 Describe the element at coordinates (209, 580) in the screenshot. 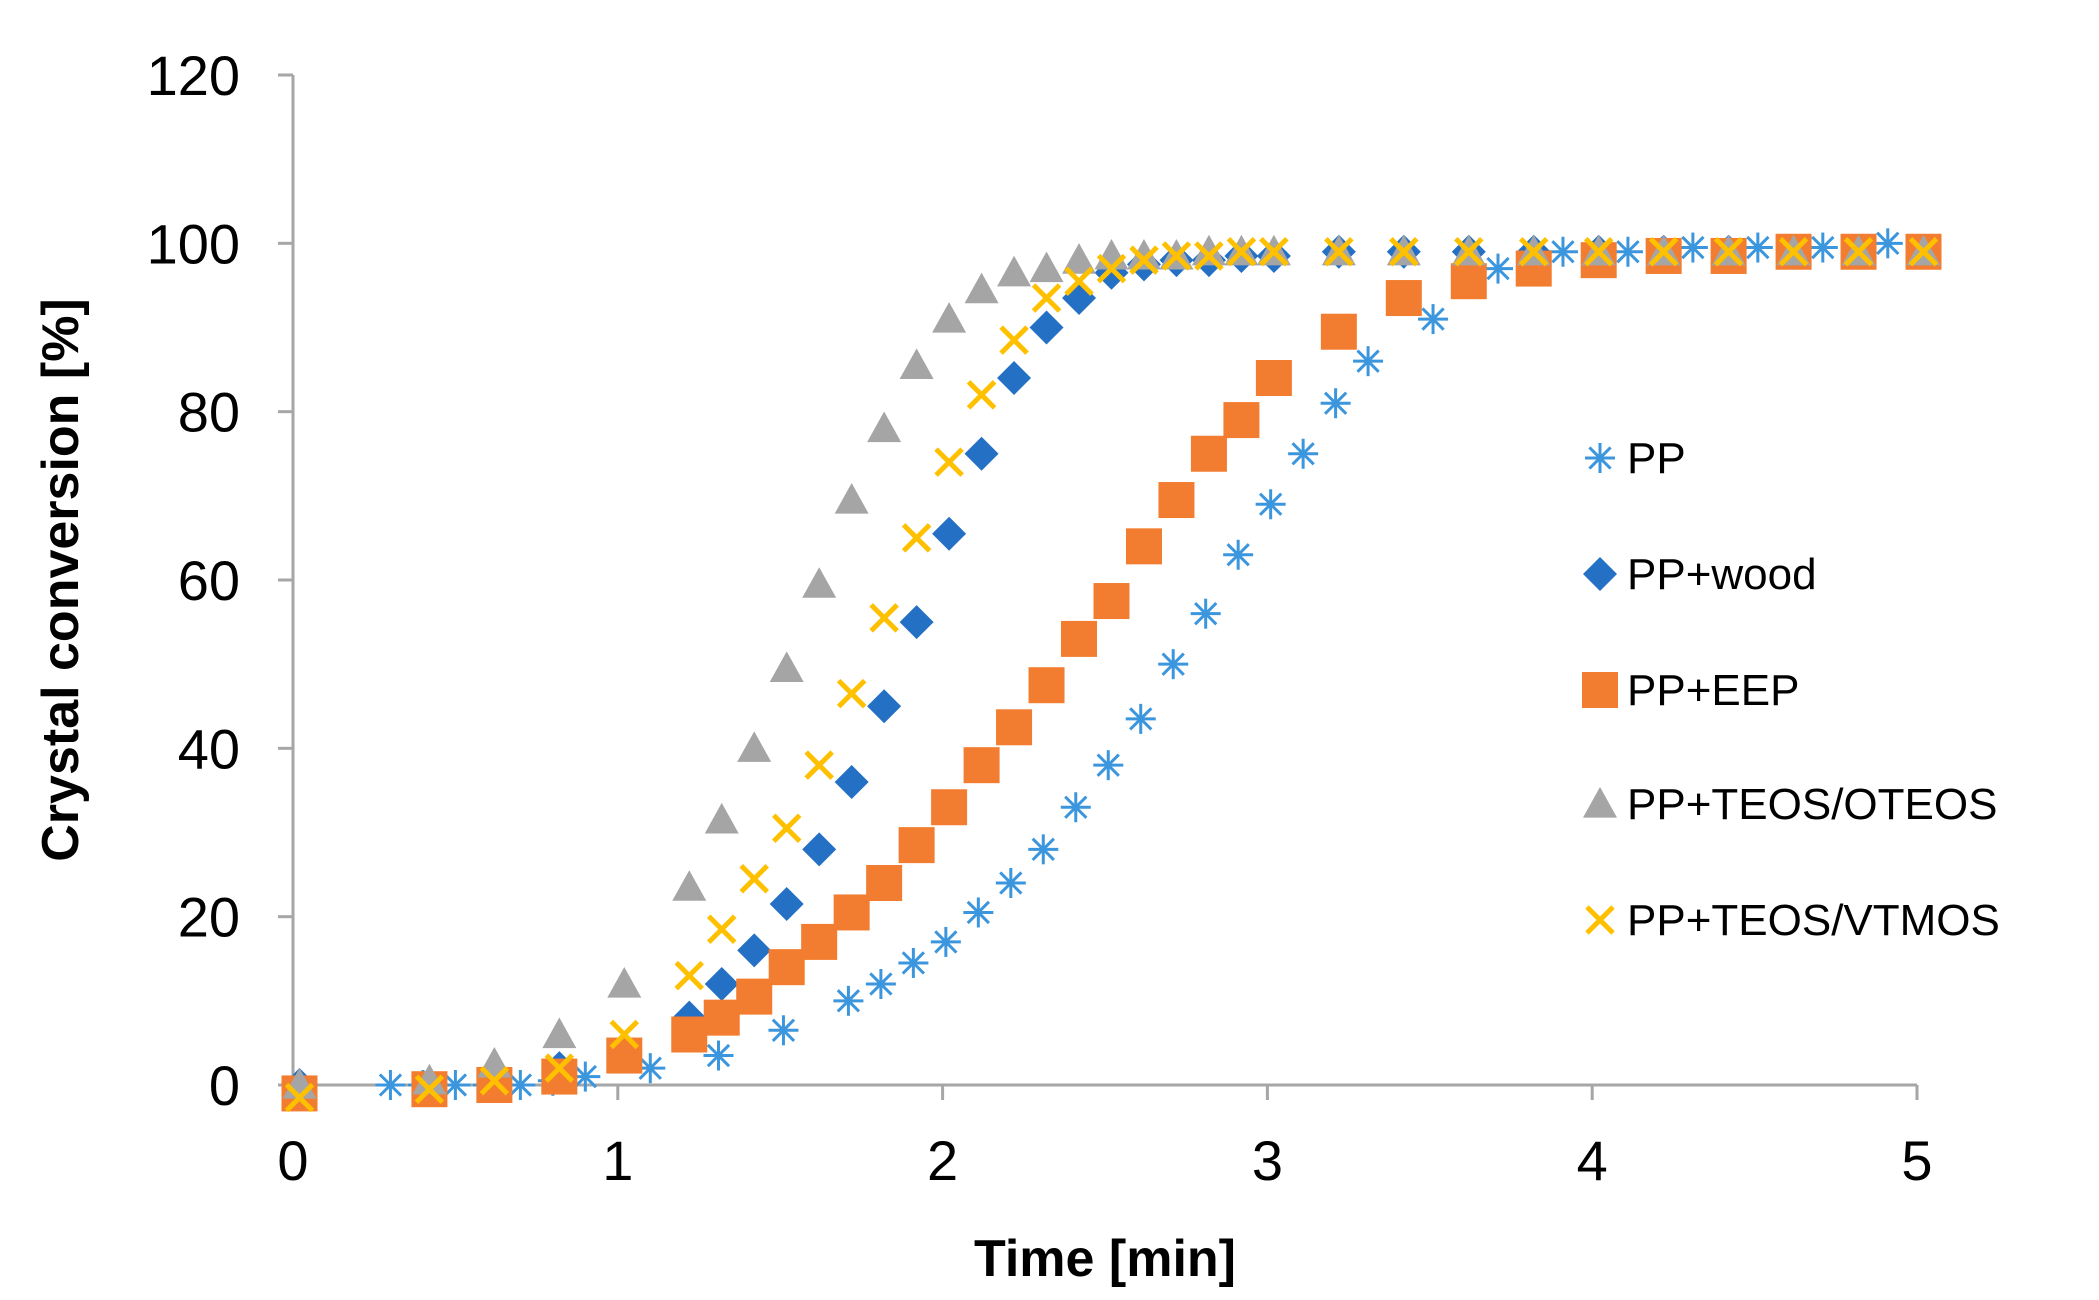

I see `y-tick-label: 60` at that location.